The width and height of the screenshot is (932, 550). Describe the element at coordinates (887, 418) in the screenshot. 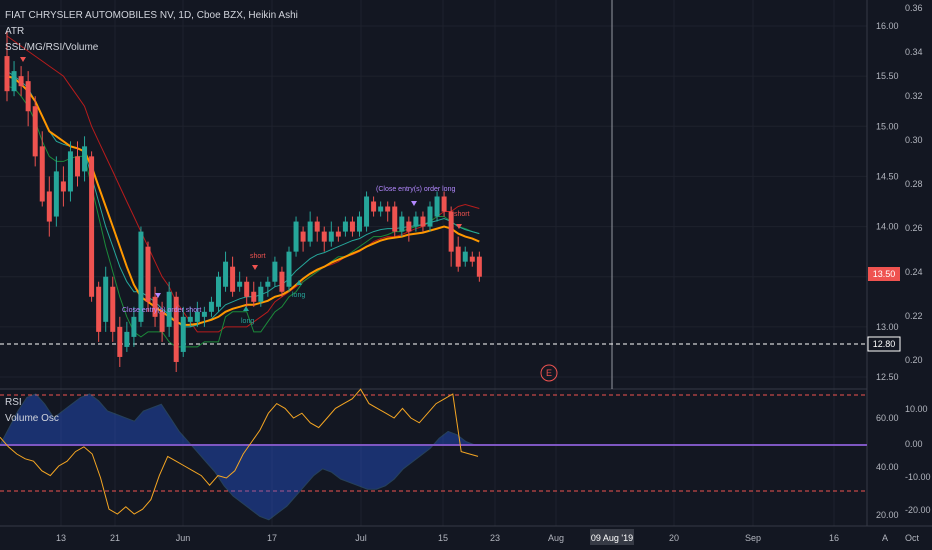

I see `osc-tick-left: 60.00` at that location.